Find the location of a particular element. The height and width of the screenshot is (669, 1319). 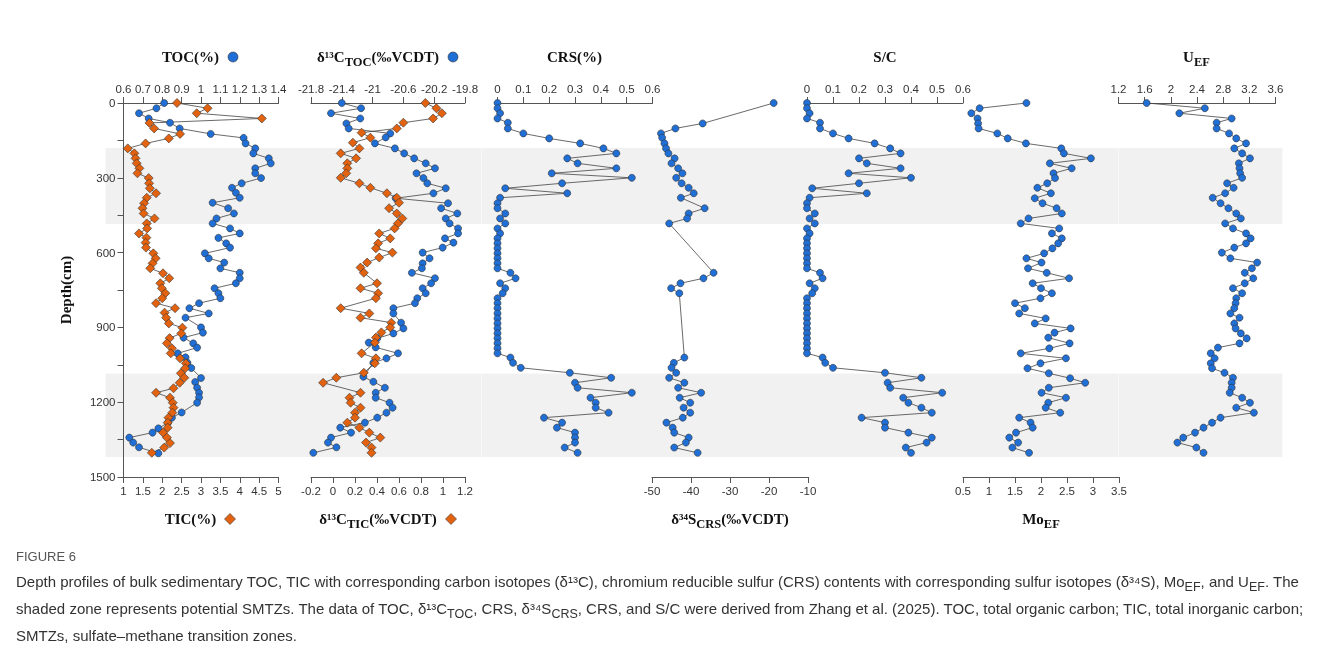

x2-tick-label: 1.1 is located at coordinates (219, 89).